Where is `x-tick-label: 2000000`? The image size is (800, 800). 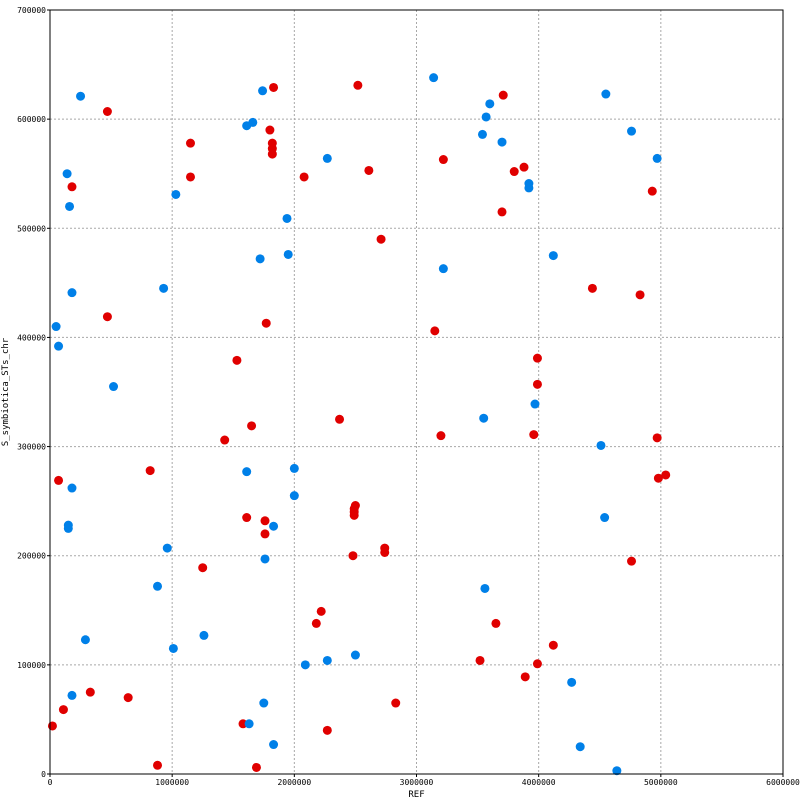 x-tick-label: 2000000 is located at coordinates (294, 782).